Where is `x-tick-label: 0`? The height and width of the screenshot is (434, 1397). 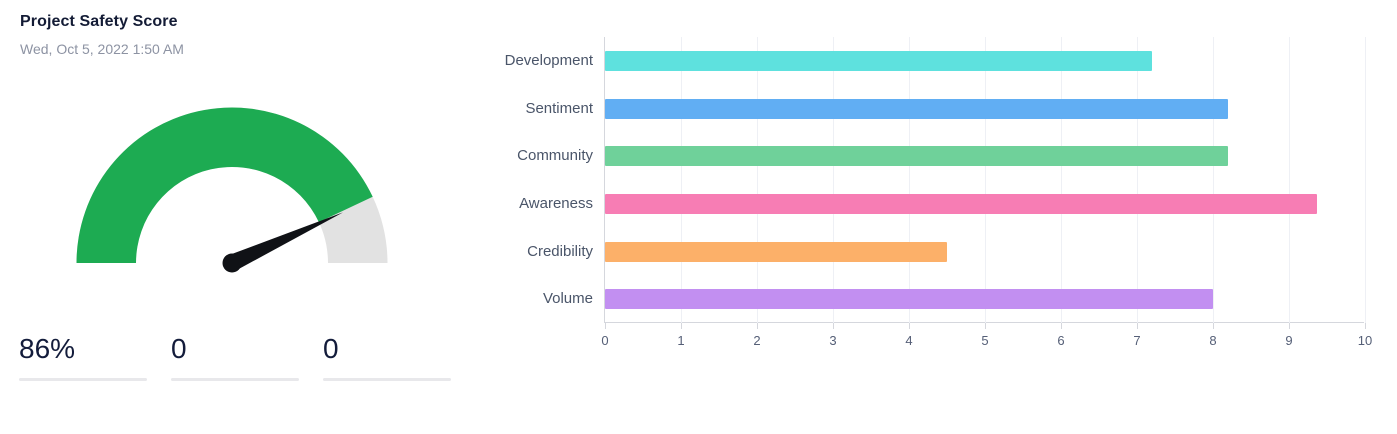
x-tick-label: 0 is located at coordinates (605, 340).